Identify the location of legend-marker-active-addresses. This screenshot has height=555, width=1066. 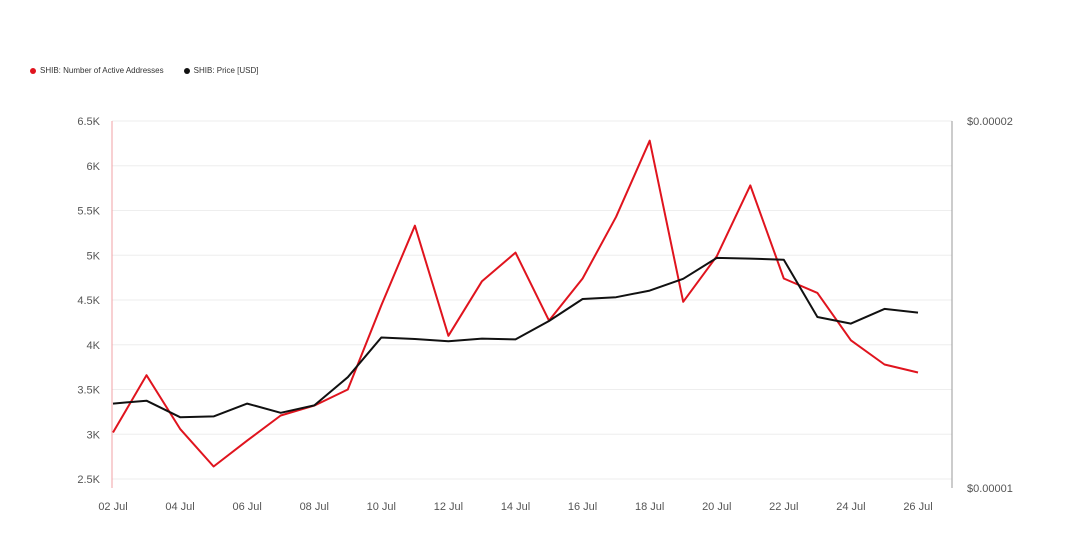
(33, 70).